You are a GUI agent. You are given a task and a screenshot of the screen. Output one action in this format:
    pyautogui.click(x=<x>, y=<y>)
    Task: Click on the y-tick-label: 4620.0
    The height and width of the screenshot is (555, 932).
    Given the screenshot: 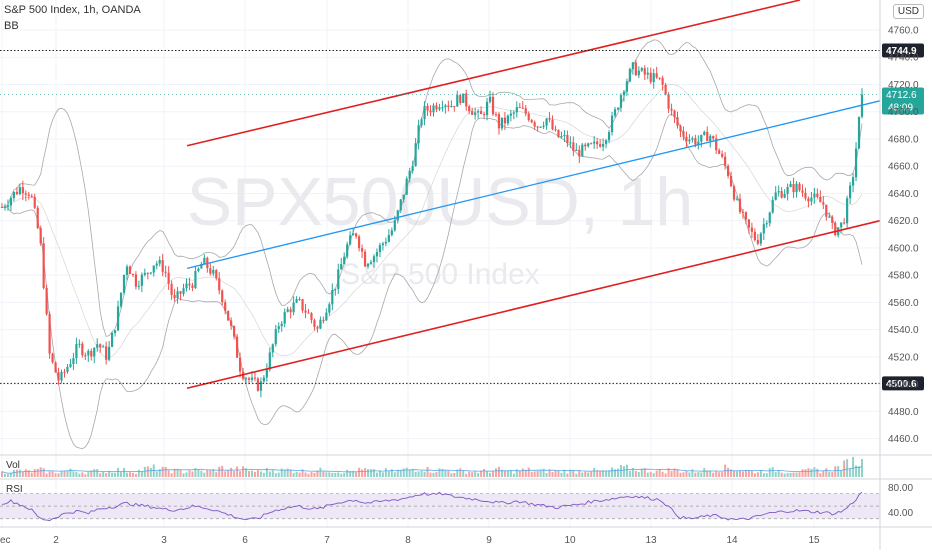 What is the action you would take?
    pyautogui.click(x=903, y=221)
    